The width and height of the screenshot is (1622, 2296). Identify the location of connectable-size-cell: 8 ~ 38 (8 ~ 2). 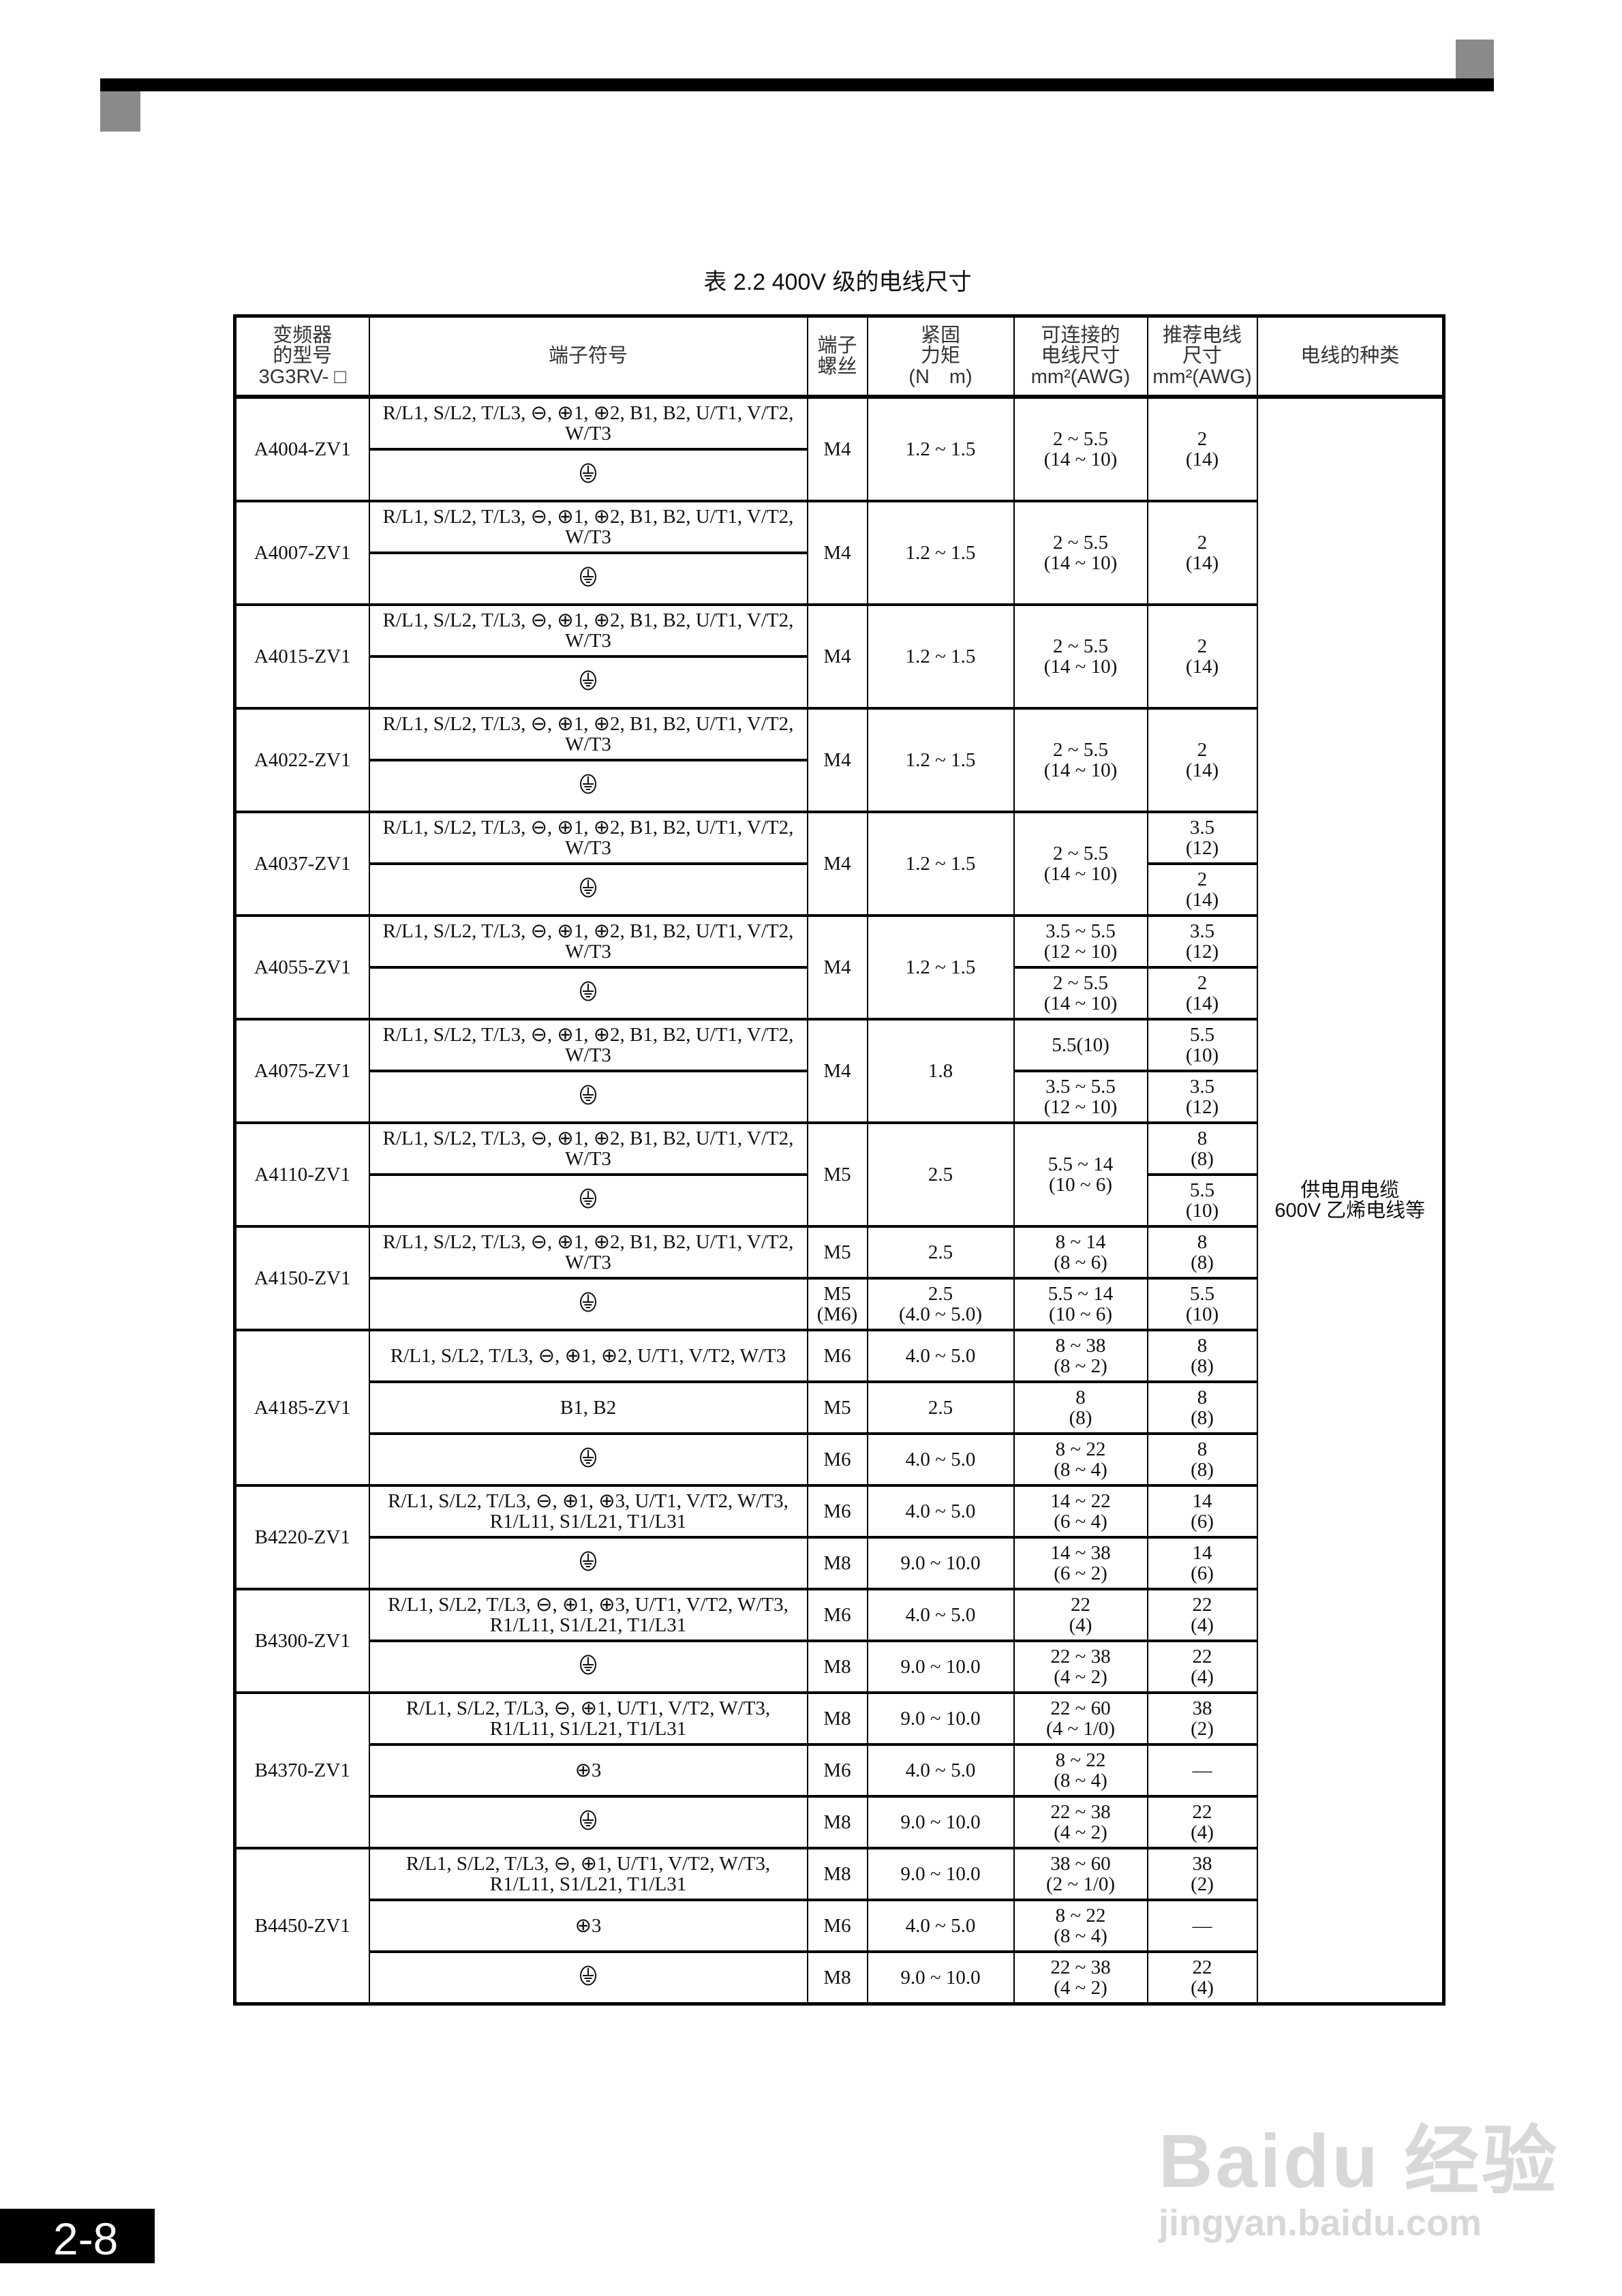
(1080, 1356).